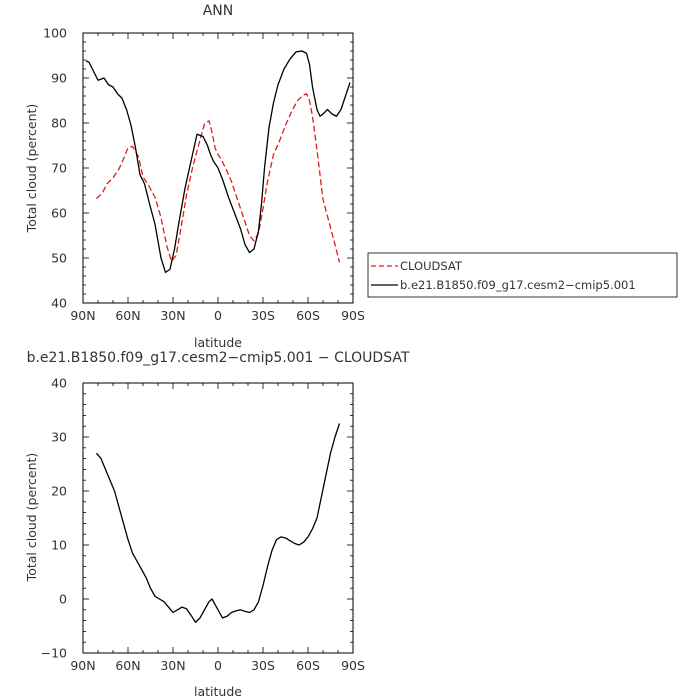  What do you see at coordinates (59, 258) in the screenshot?
I see `top-ytick-label: 50` at bounding box center [59, 258].